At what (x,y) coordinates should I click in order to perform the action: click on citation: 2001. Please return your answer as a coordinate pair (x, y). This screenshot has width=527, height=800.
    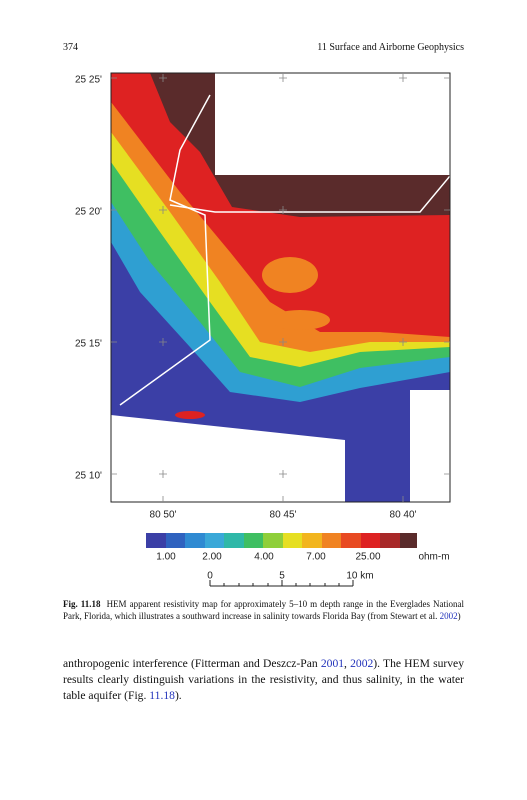
    Looking at the image, I should click on (332, 663).